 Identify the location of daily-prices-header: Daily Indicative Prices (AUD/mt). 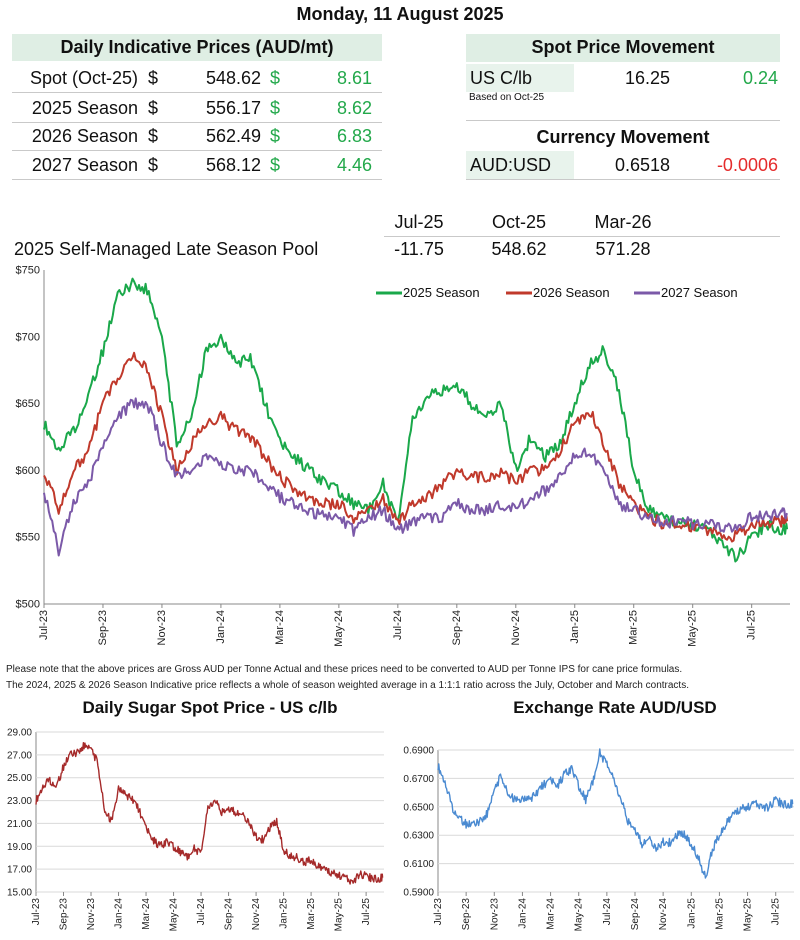
(197, 47).